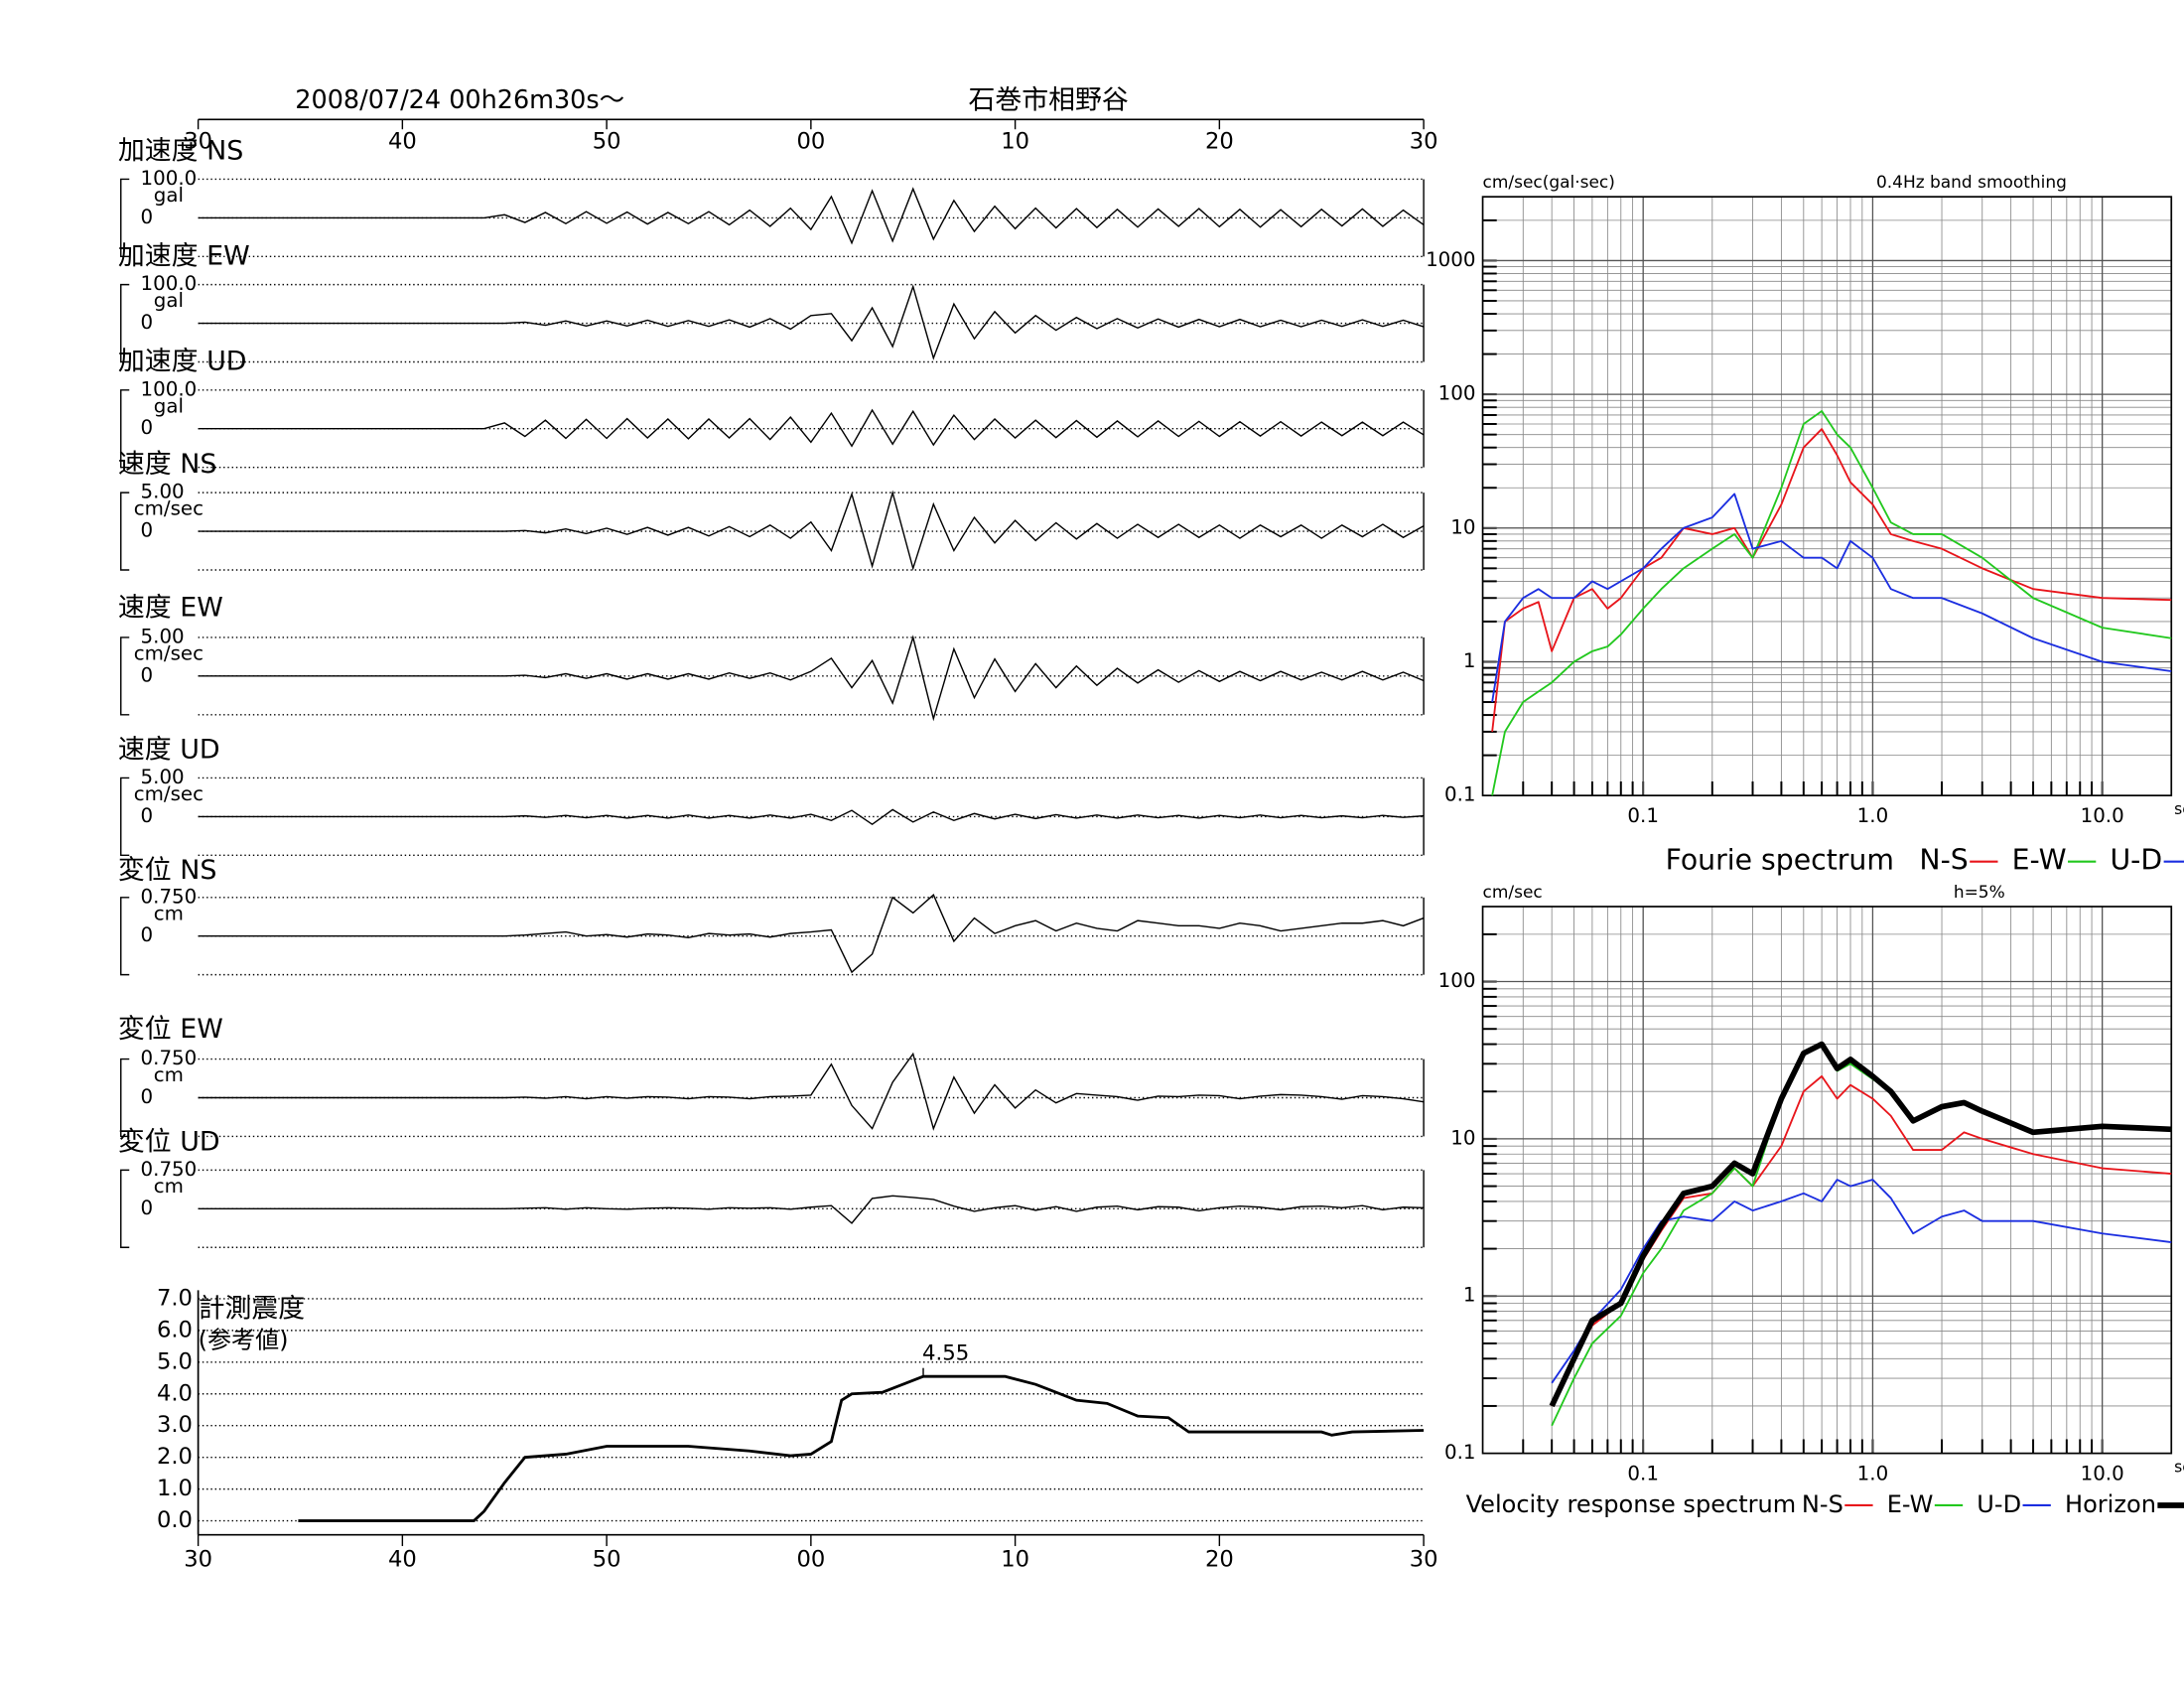 This screenshot has width=2184, height=1693. Describe the element at coordinates (1631, 1504) in the screenshot. I see `legend-title: Velocity response spectrum` at that location.